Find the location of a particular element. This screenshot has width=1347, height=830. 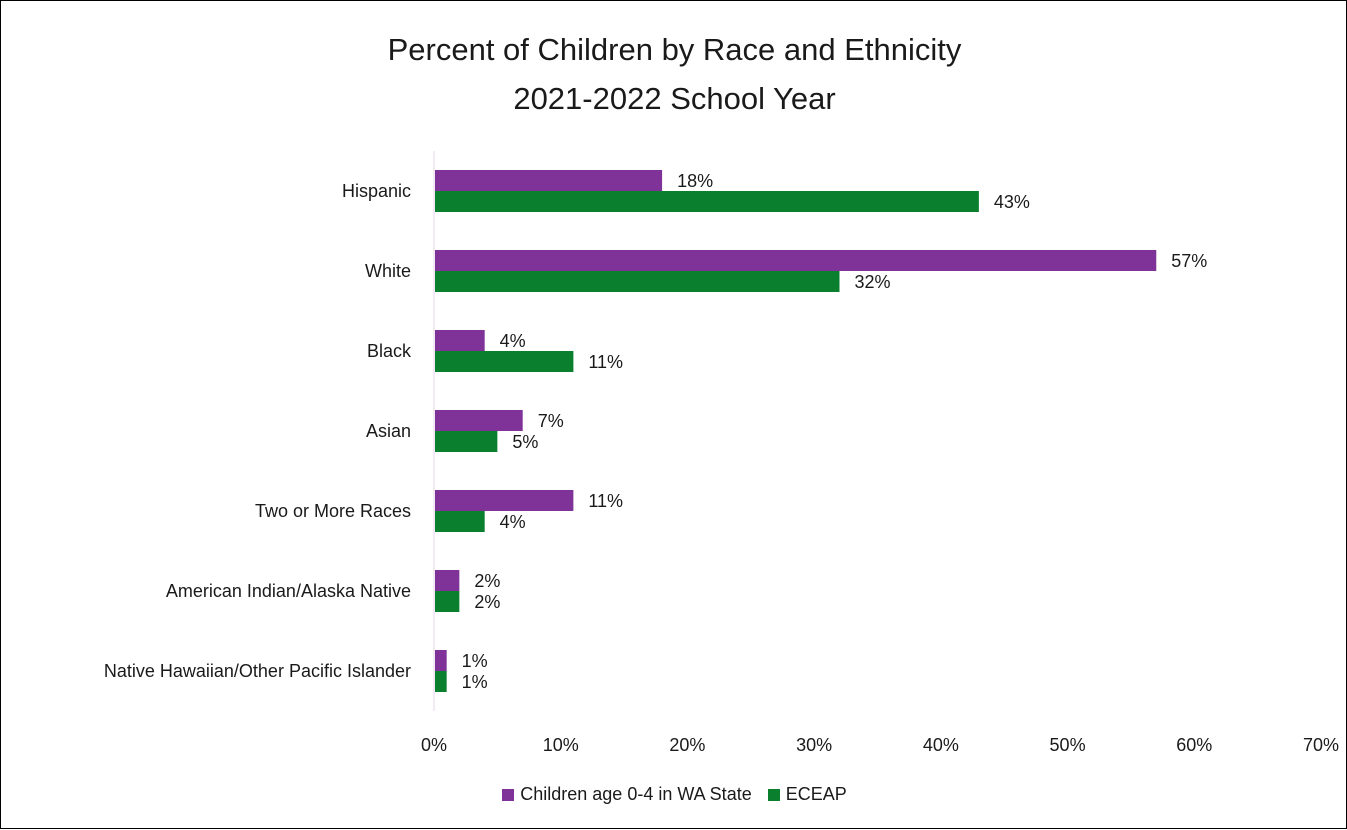

legend-item-state: Children age 0-4 in WA State is located at coordinates (627, 794).